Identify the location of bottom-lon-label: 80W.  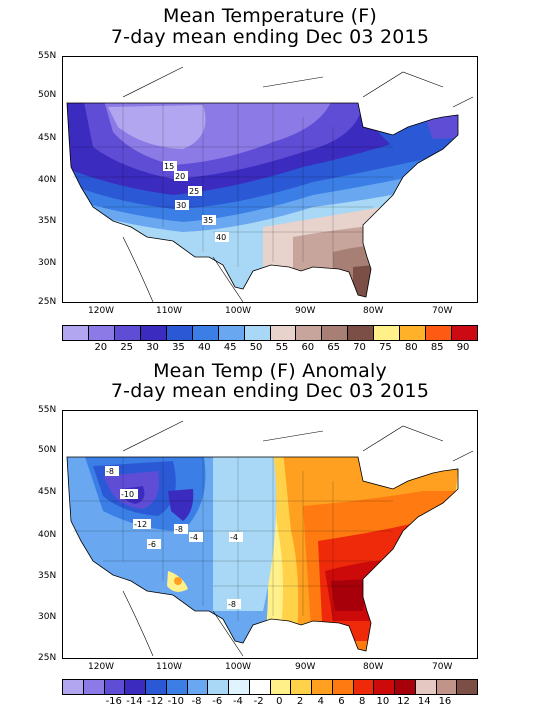
(373, 667).